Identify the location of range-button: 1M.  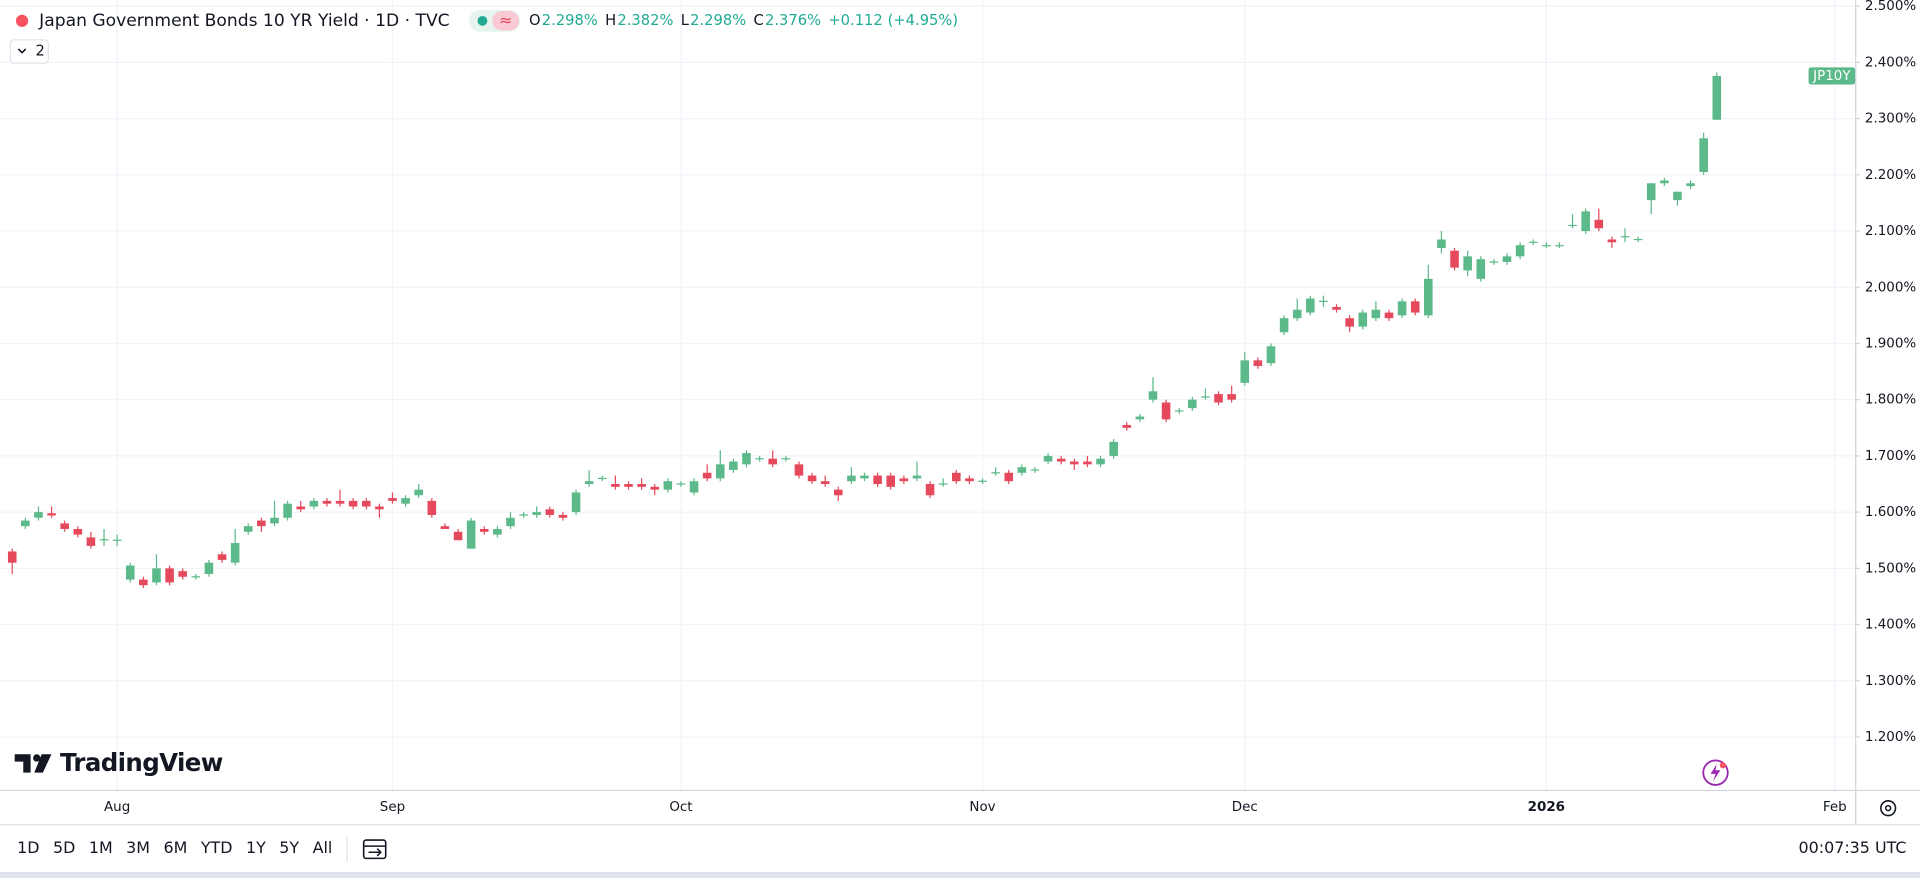
(101, 847).